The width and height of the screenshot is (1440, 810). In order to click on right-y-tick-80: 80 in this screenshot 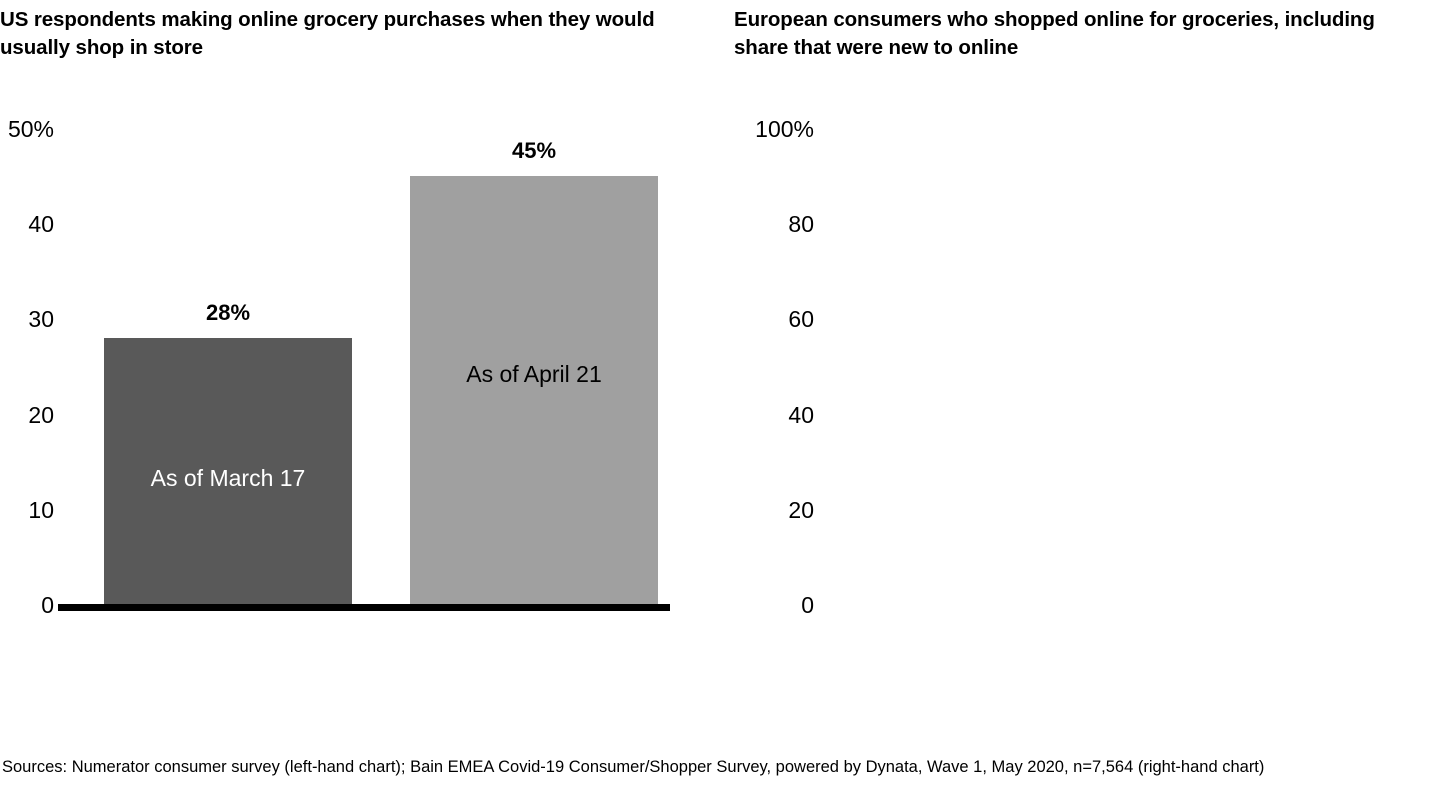, I will do `click(801, 224)`.